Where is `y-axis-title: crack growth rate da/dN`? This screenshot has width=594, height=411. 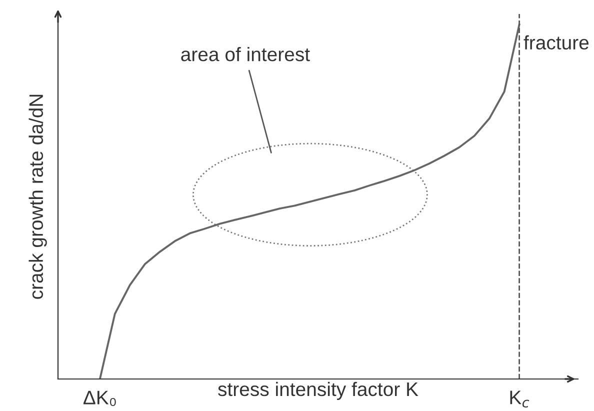
y-axis-title: crack growth rate da/dN is located at coordinates (37, 196).